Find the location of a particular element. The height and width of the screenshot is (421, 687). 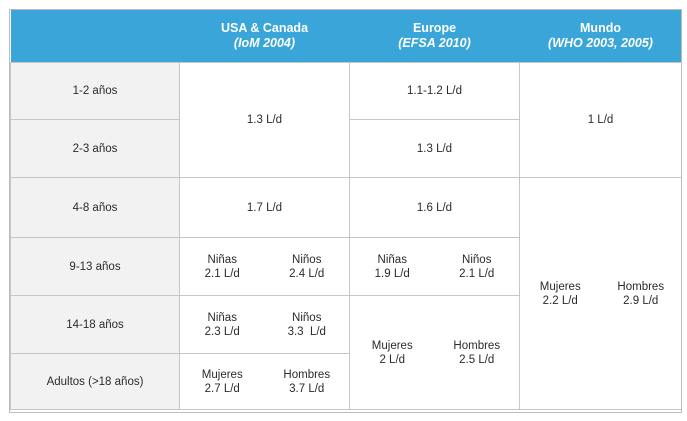

mundo-1-3-value: 1 L/d is located at coordinates (600, 120).